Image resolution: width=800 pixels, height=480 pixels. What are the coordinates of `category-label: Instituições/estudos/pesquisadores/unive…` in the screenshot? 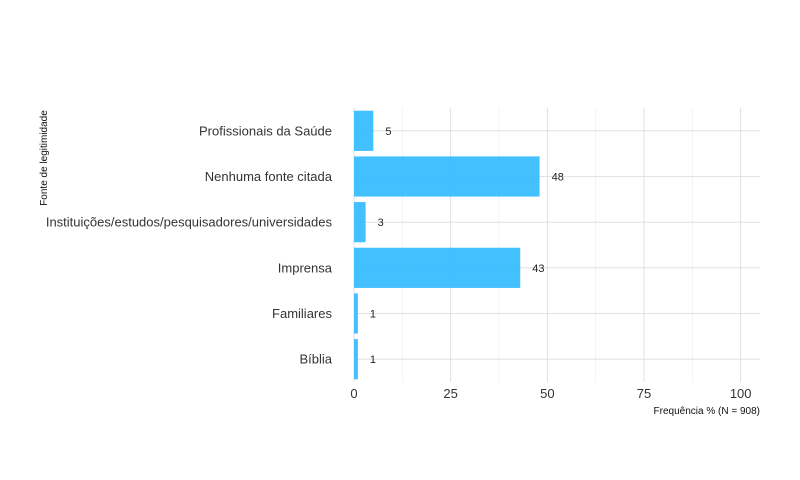 It's located at (189, 222).